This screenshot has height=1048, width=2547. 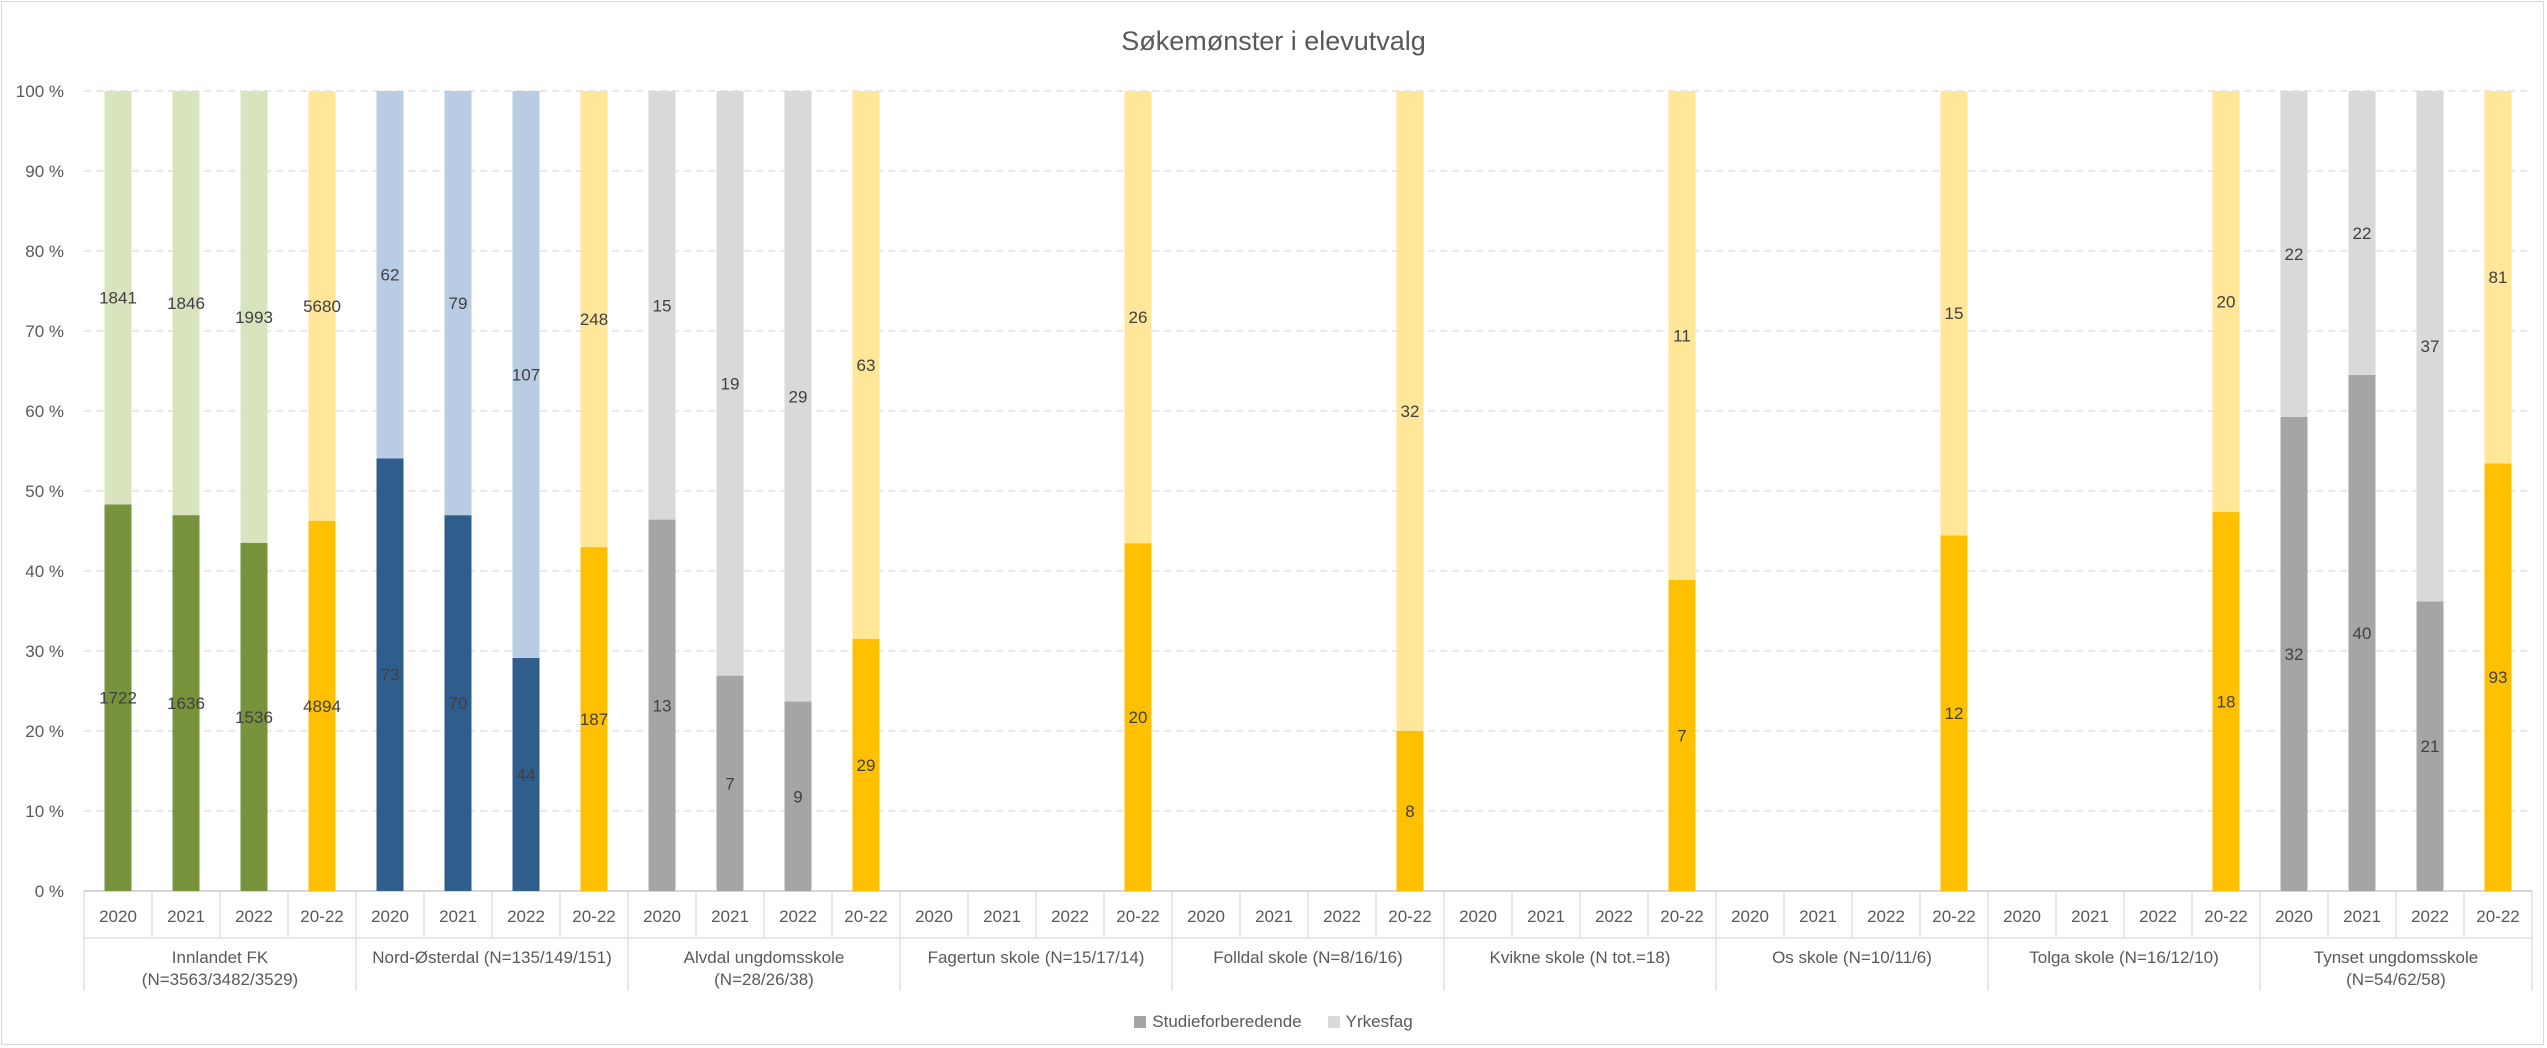 I want to click on data-label-yrkesfag: 1846, so click(x=186, y=303).